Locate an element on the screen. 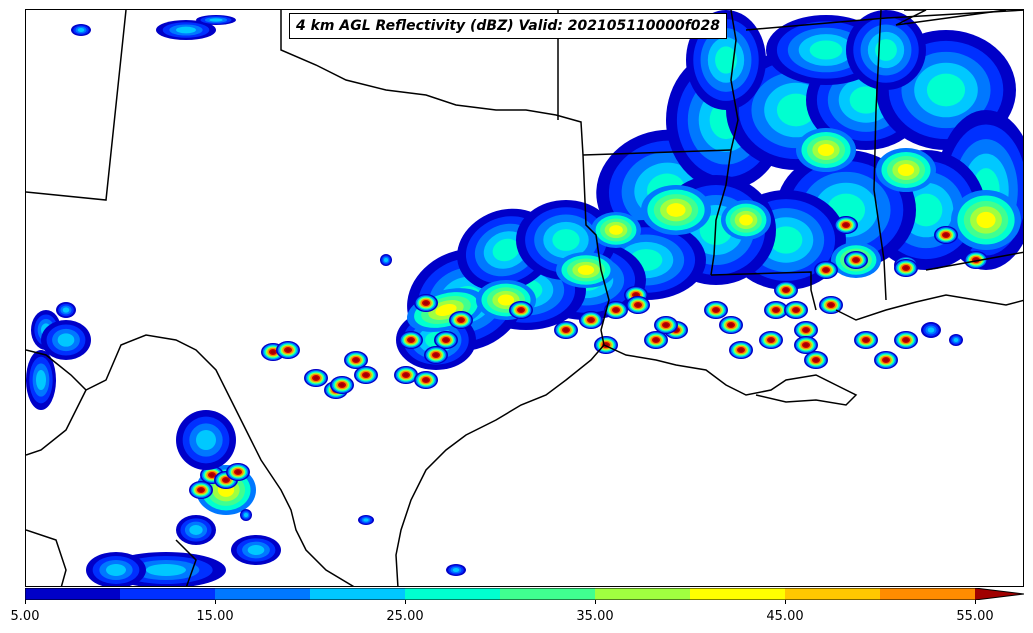 This screenshot has height=633, width=1033. tick-label-55: 55.00 is located at coordinates (975, 616).